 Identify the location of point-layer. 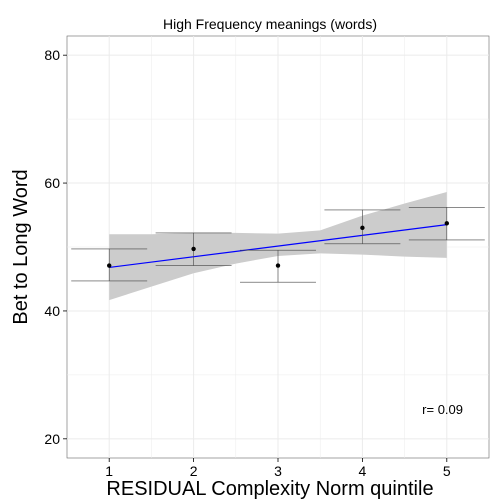
(278, 244).